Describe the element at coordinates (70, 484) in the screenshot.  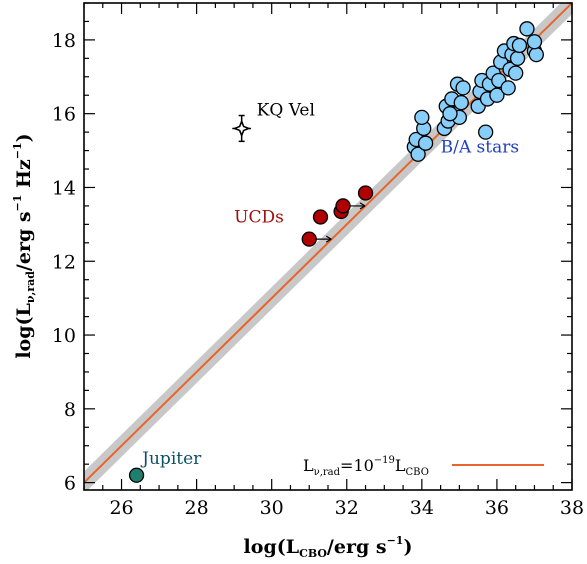
I see `y-tick-label: 6` at that location.